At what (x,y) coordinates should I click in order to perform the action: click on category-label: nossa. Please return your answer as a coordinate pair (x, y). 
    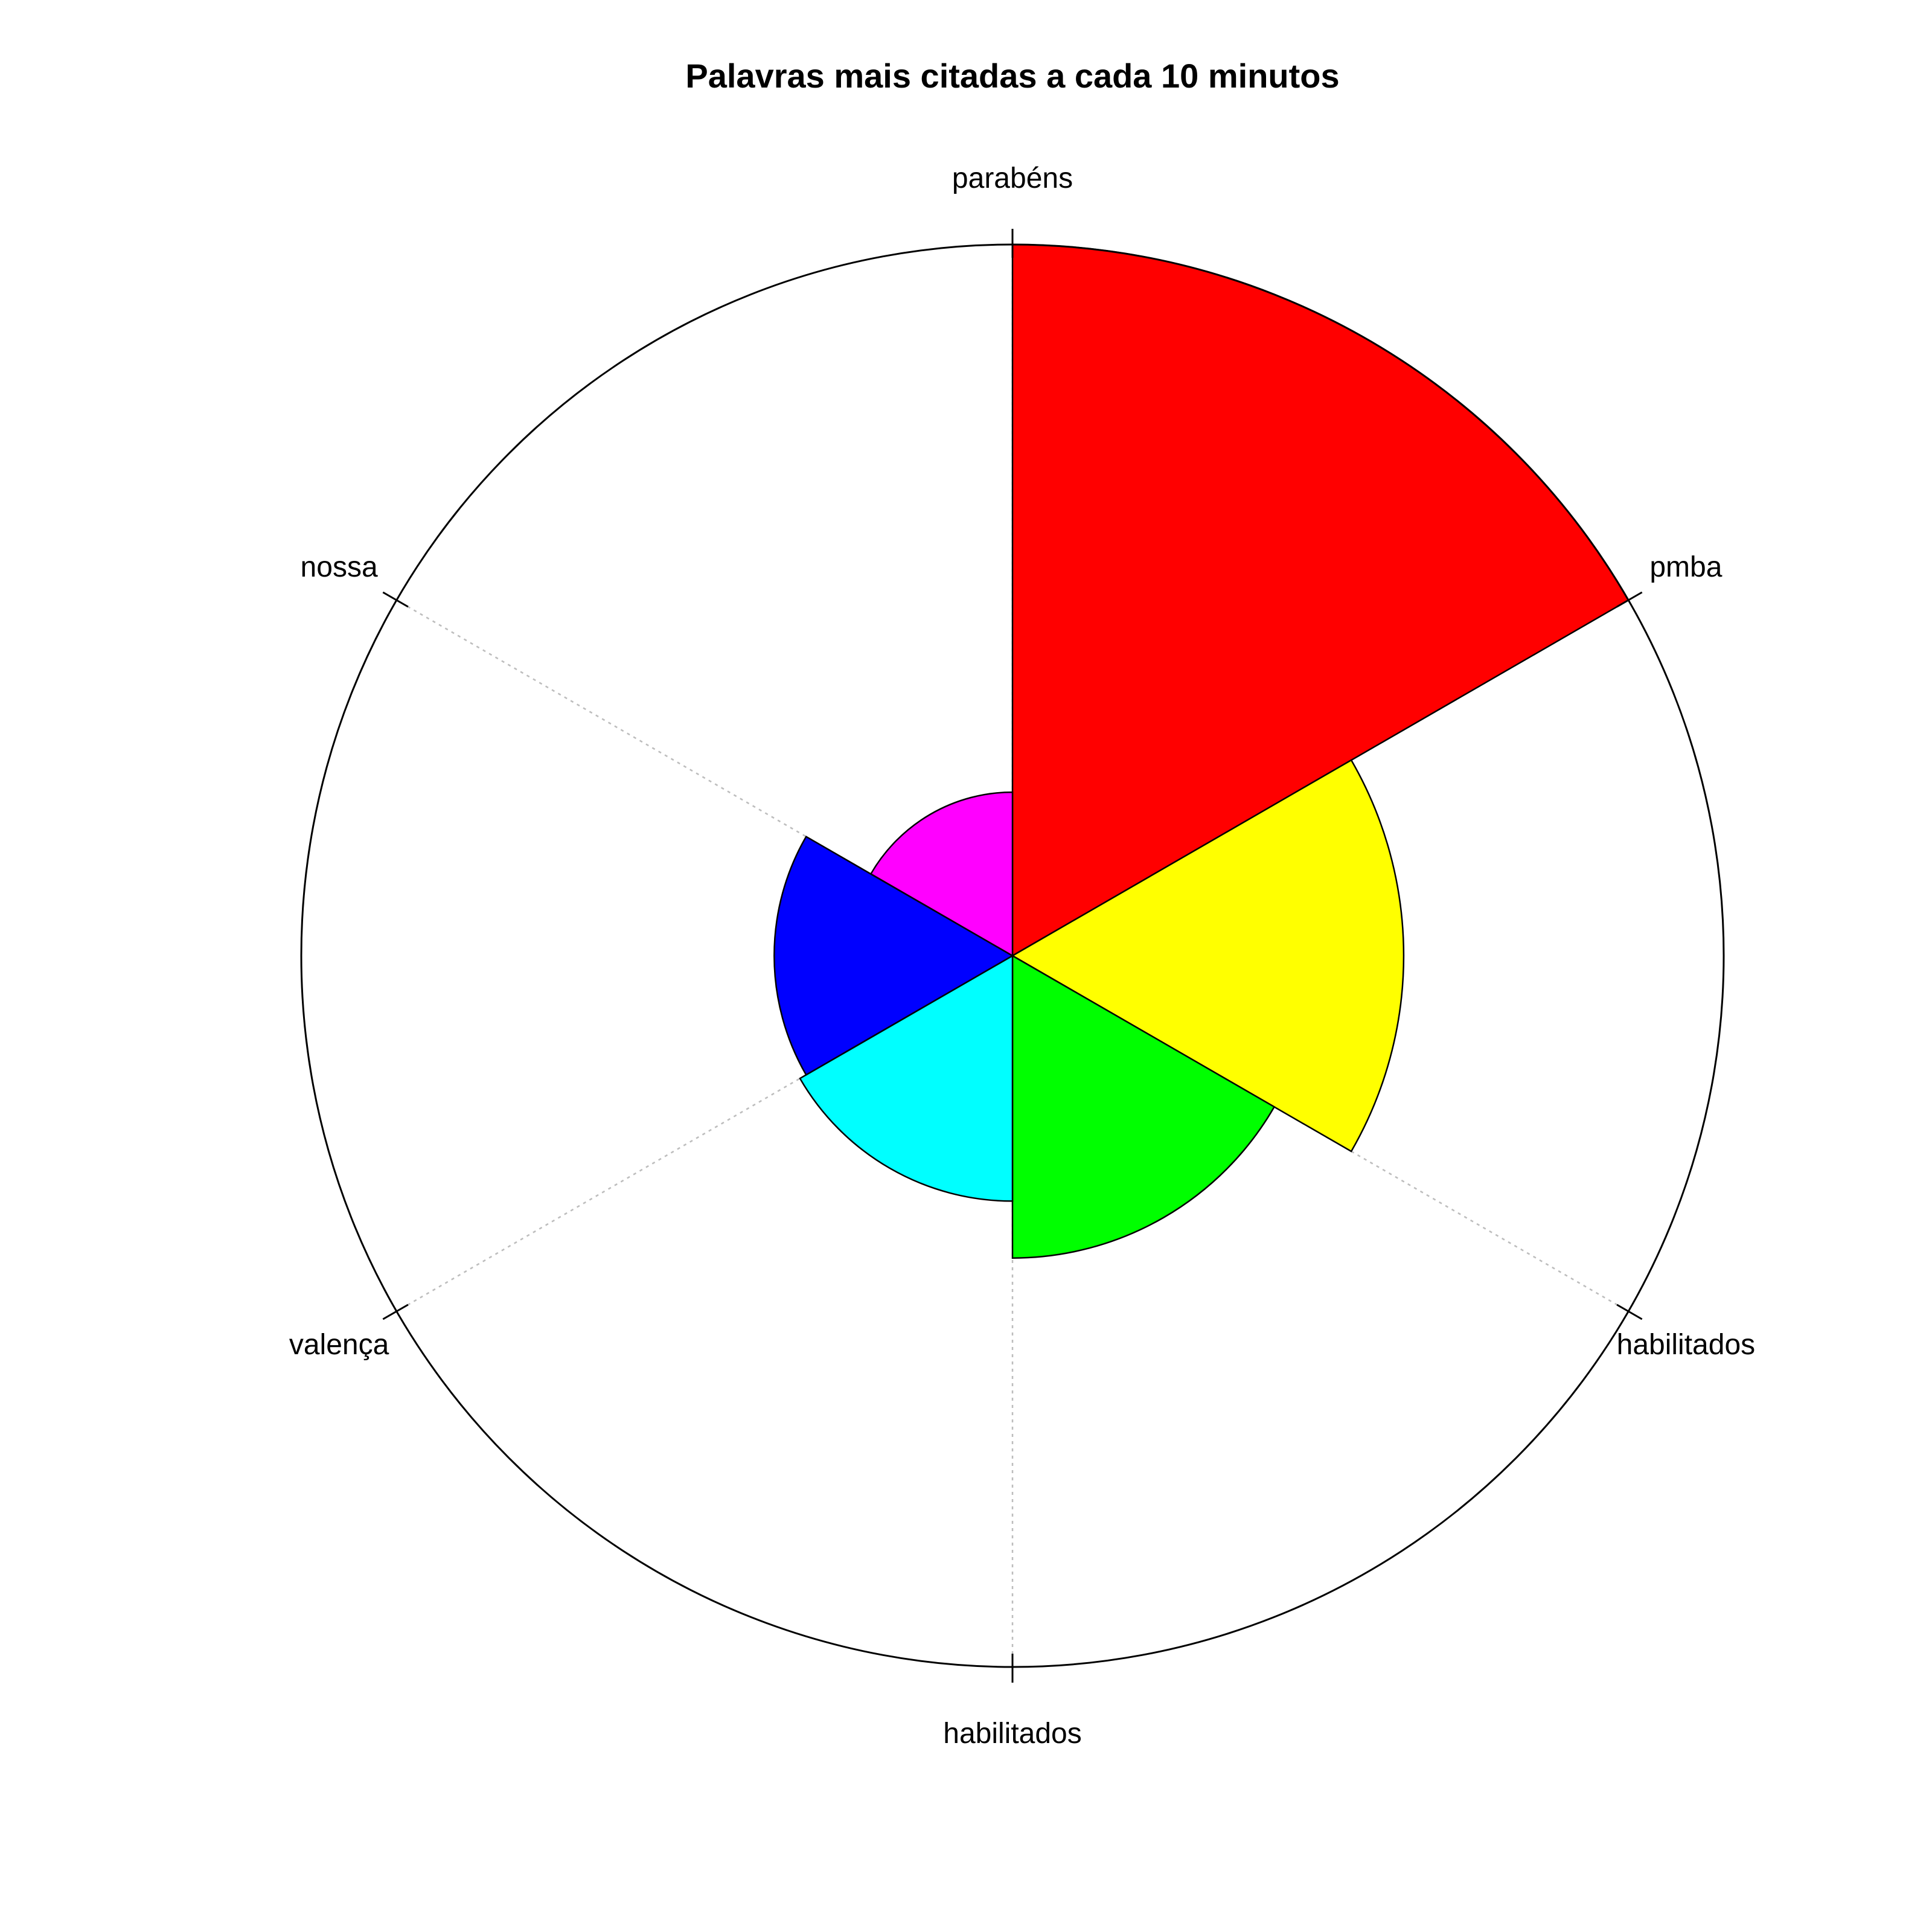
    Looking at the image, I should click on (339, 567).